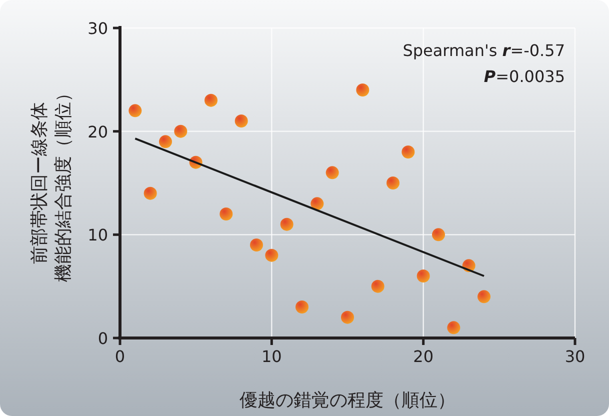 Image resolution: width=609 pixels, height=416 pixels. What do you see at coordinates (98, 28) in the screenshot?
I see `y-tick-label: 30` at bounding box center [98, 28].